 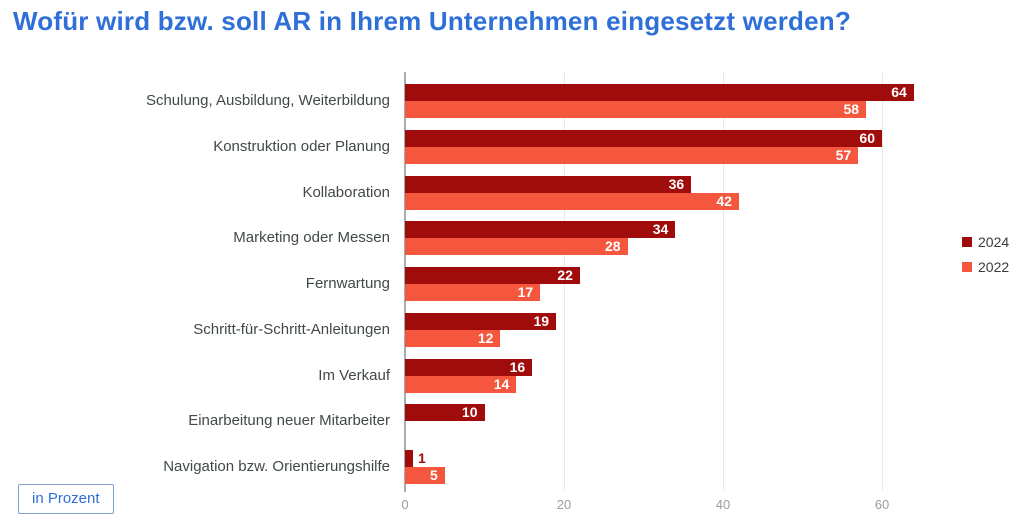 I want to click on category-label: Konstruktion oder Planung, so click(x=301, y=146).